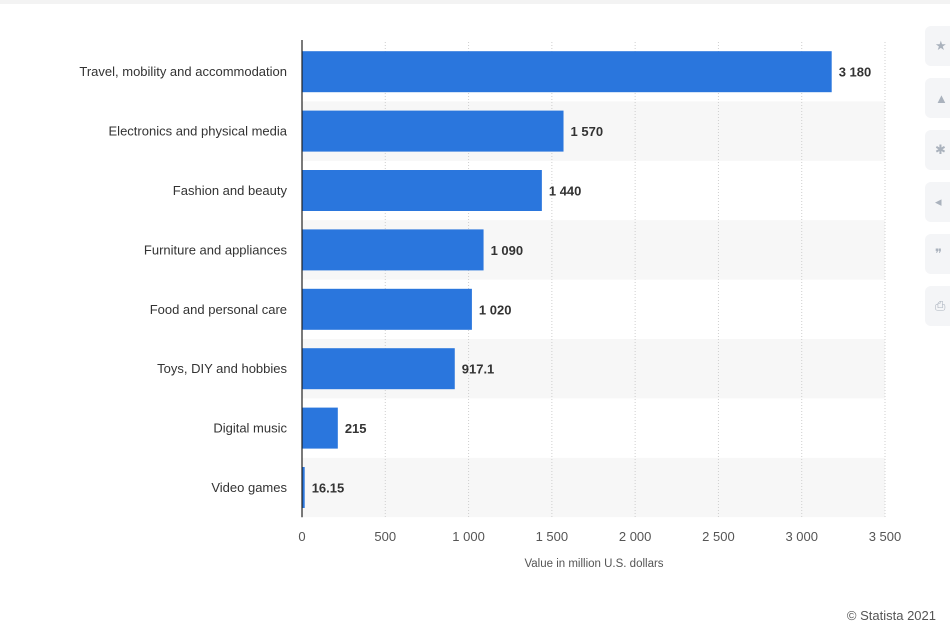 Image resolution: width=950 pixels, height=631 pixels. I want to click on copyright-text: © Statista 2021, so click(891, 615).